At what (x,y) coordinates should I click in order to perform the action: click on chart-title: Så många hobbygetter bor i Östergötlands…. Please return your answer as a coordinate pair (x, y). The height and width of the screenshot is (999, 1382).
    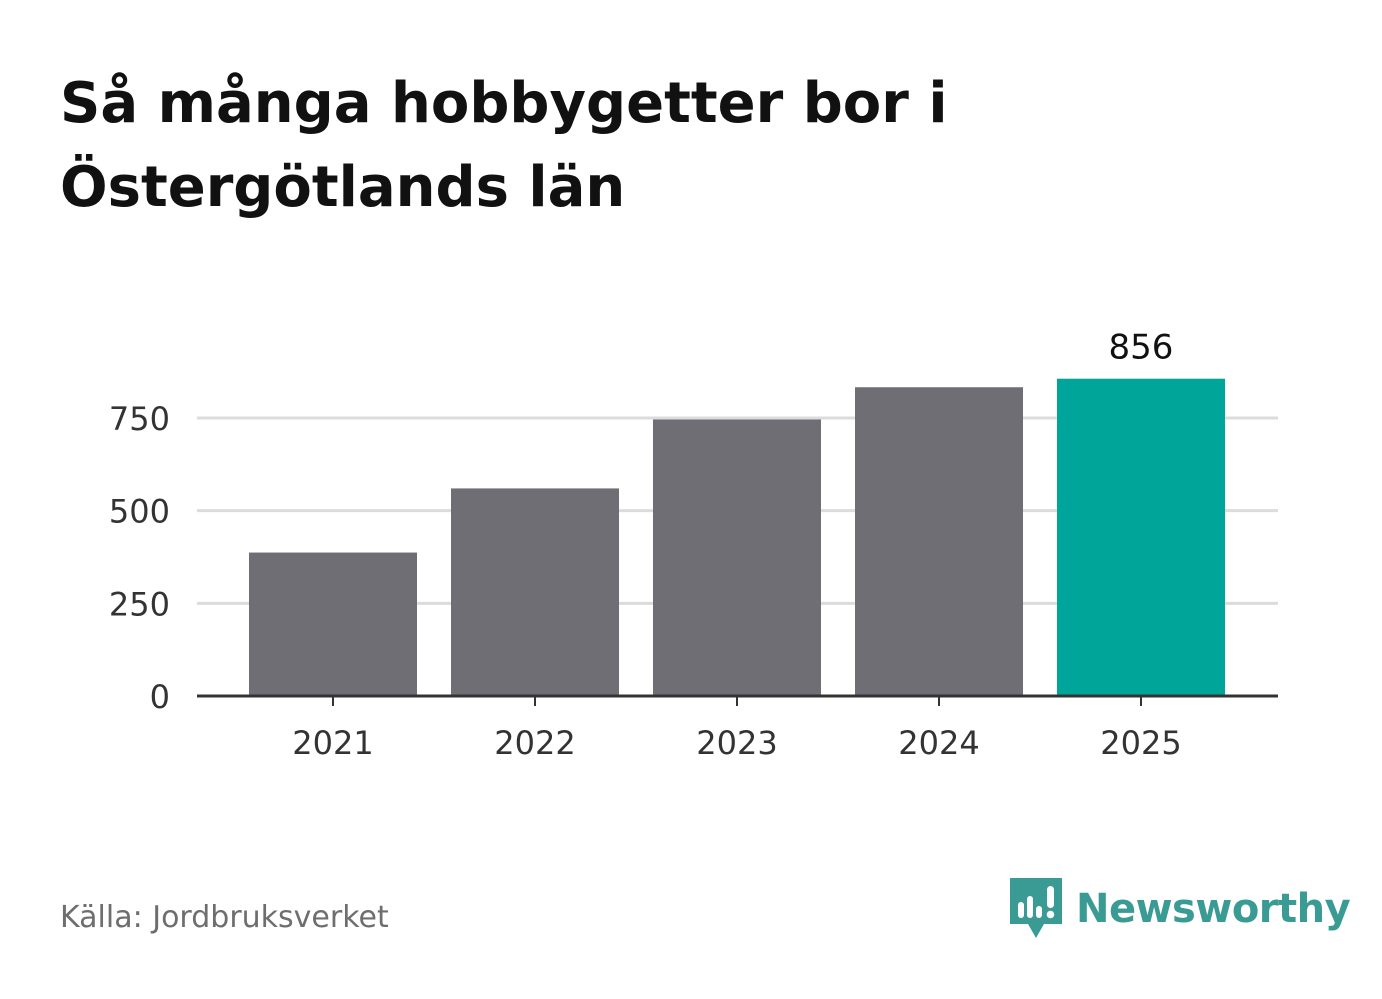
    Looking at the image, I should click on (504, 145).